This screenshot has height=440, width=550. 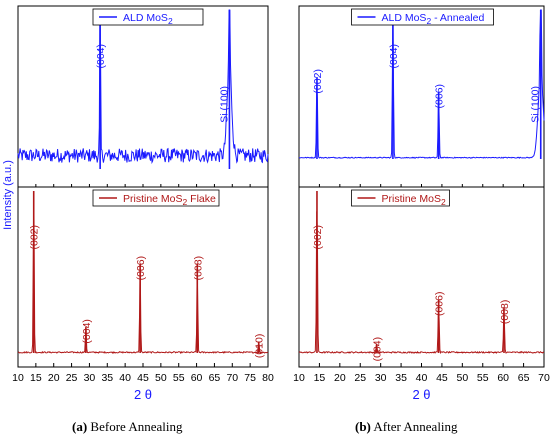 I want to click on caption-b-tag: (b), so click(x=363, y=426).